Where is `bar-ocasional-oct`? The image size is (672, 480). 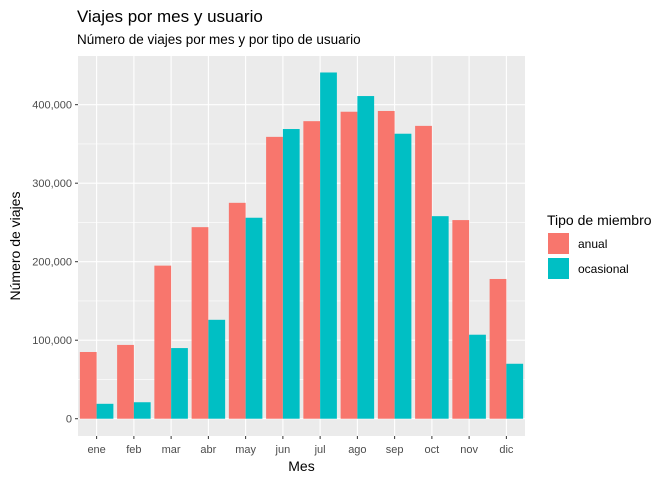
bar-ocasional-oct is located at coordinates (440, 317).